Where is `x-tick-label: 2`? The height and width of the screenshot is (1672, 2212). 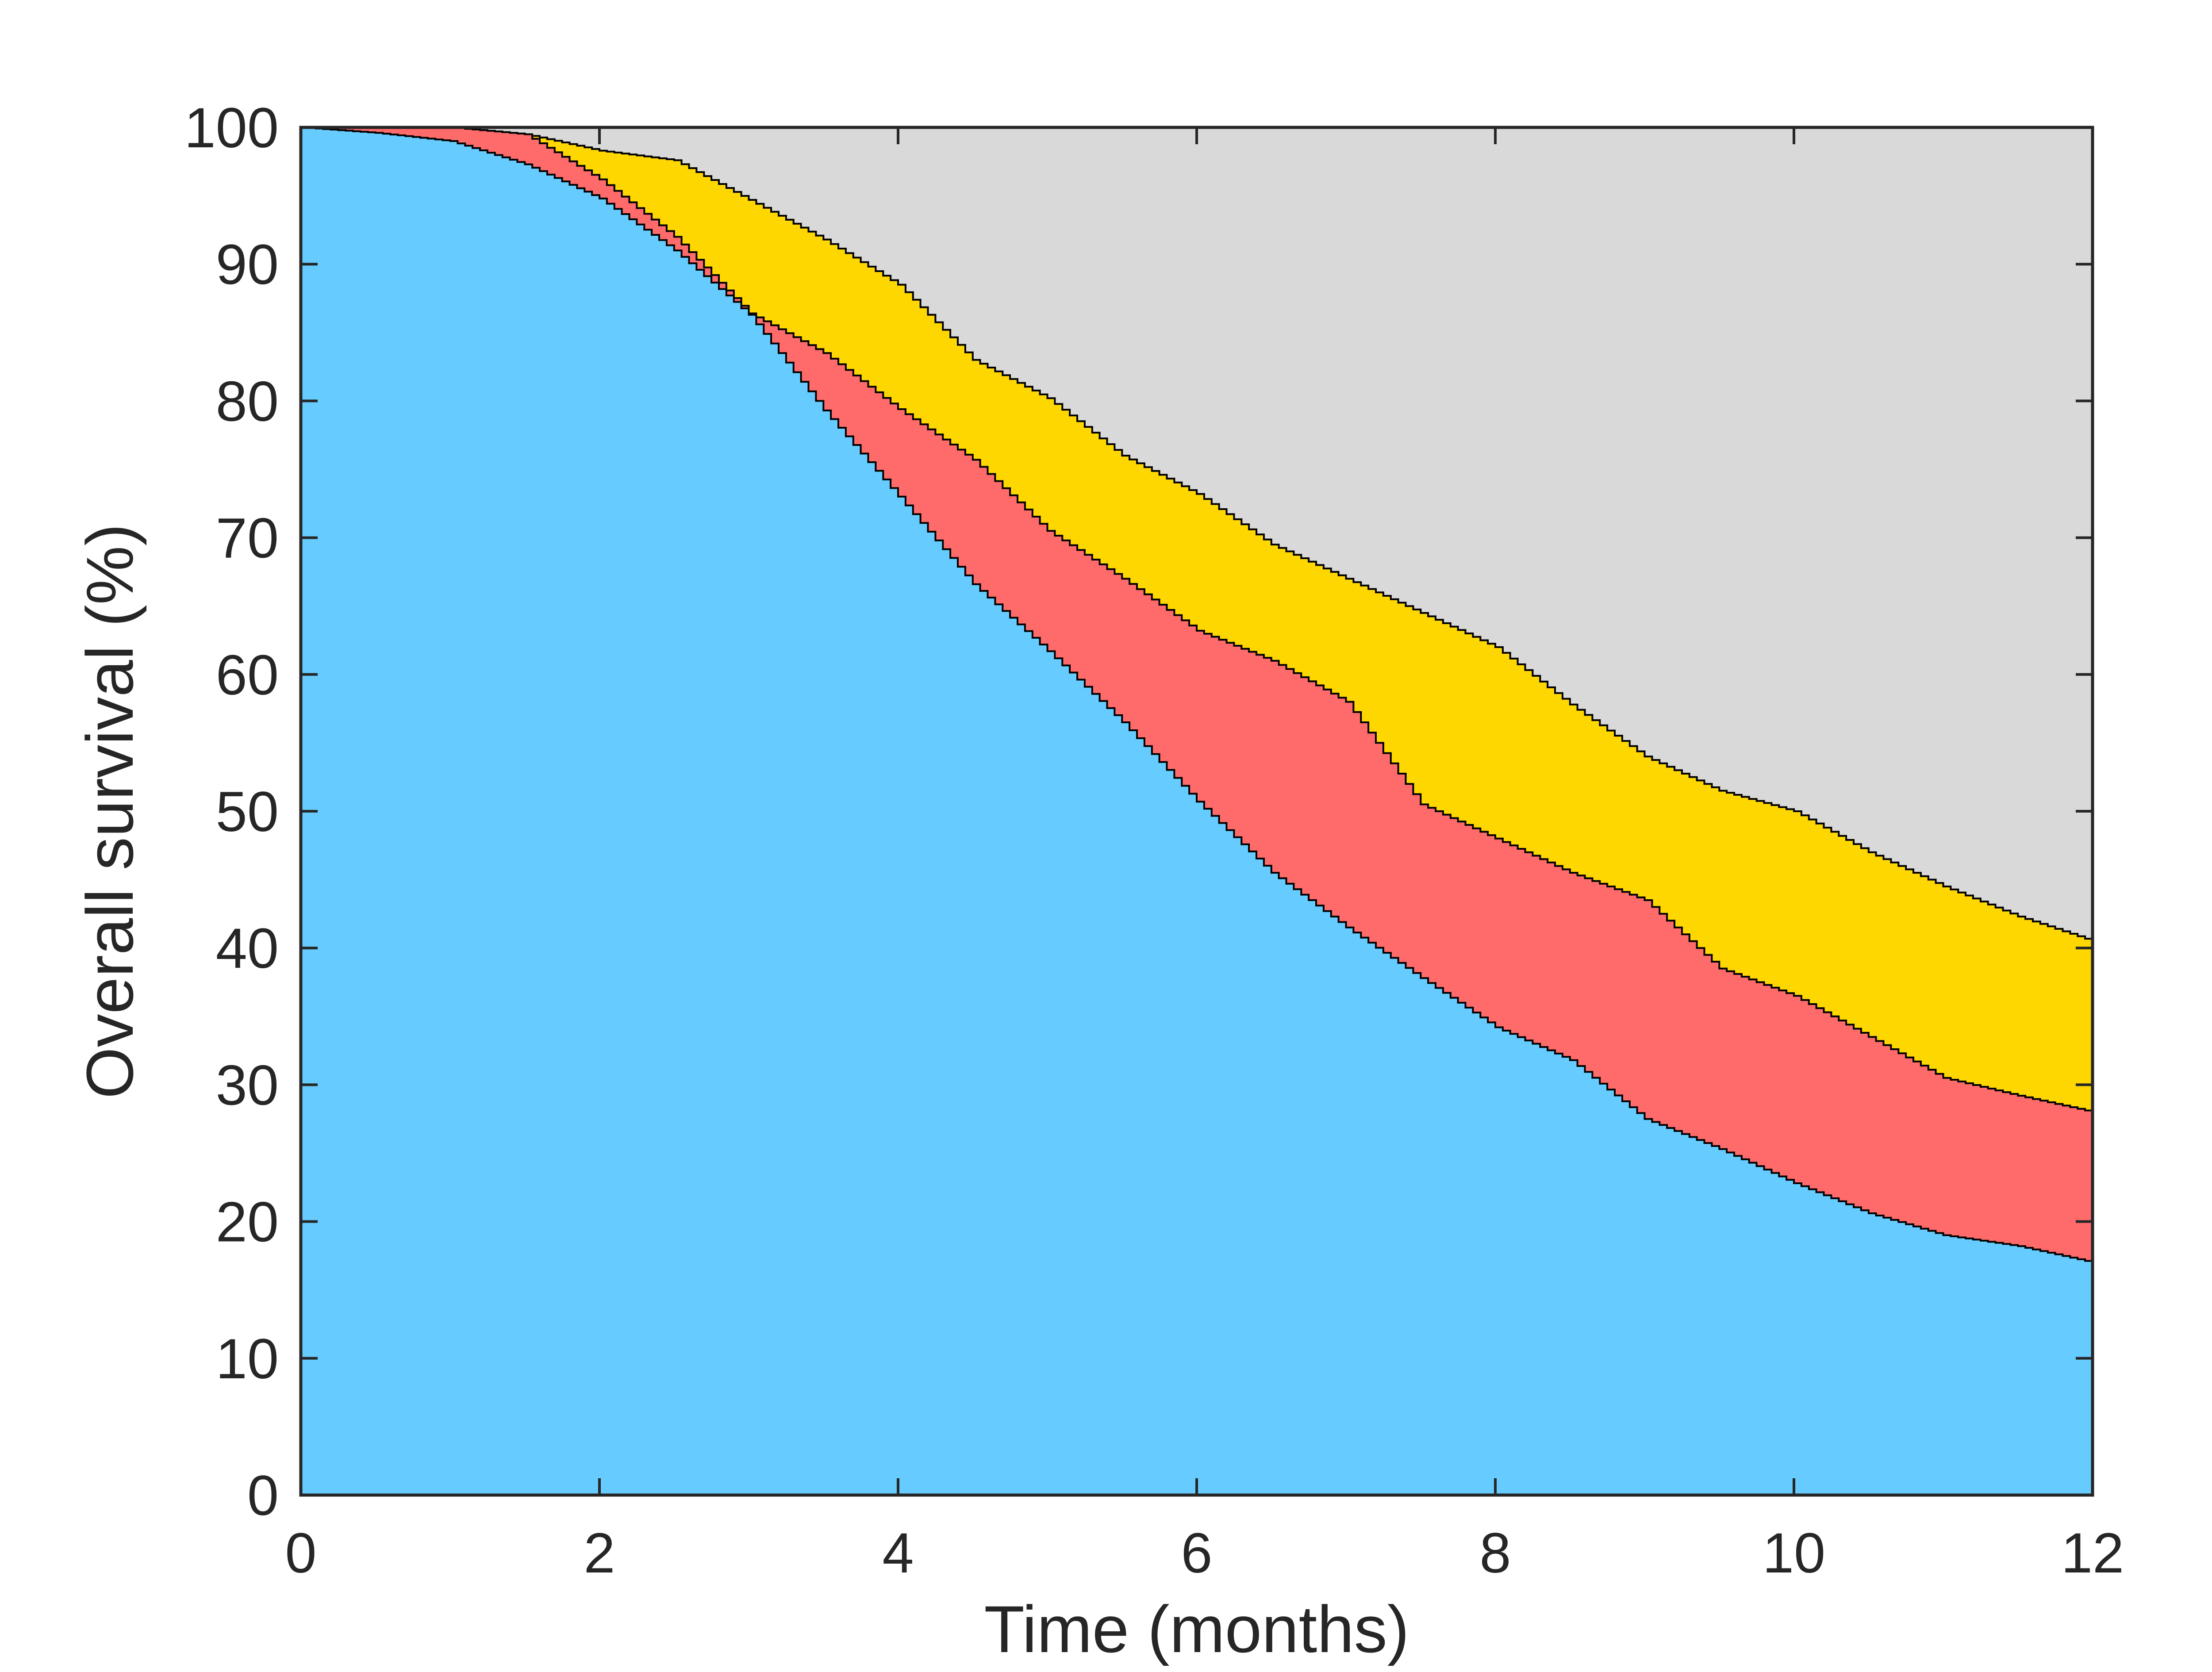 x-tick-label: 2 is located at coordinates (599, 1553).